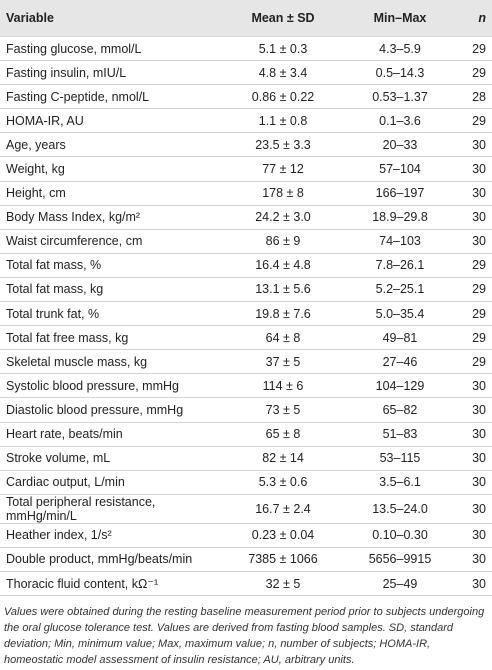 The image size is (492, 670). What do you see at coordinates (400, 18) in the screenshot?
I see `header-cell: Min–Max` at bounding box center [400, 18].